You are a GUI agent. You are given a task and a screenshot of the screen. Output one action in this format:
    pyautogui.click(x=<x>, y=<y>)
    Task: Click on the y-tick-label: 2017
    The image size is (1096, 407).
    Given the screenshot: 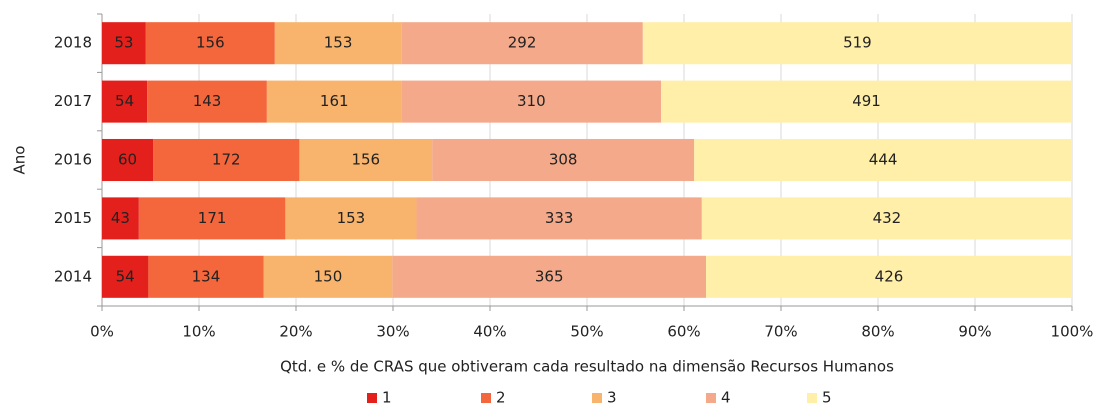 What is the action you would take?
    pyautogui.click(x=73, y=101)
    